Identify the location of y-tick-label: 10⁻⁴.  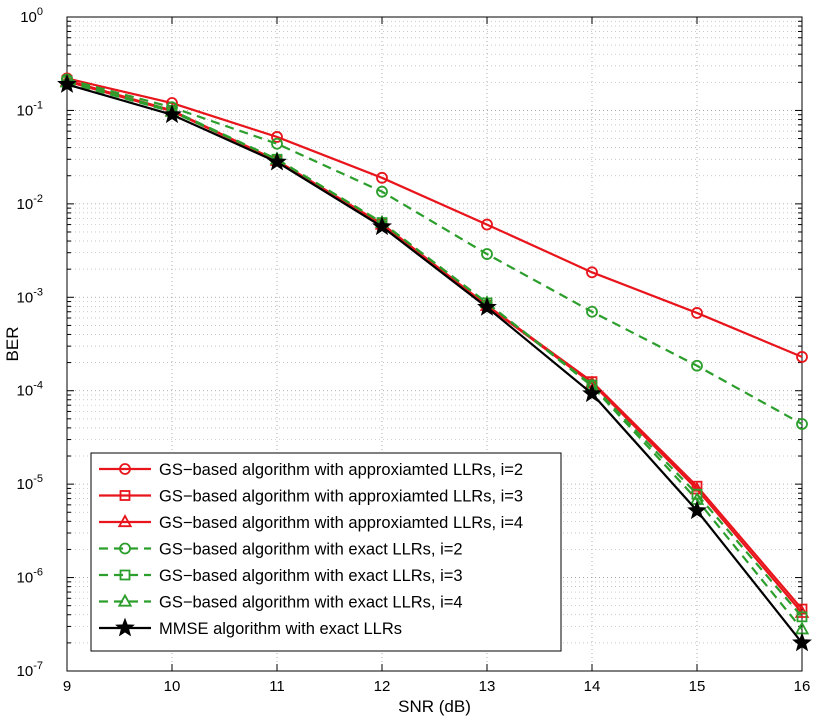
(30, 390).